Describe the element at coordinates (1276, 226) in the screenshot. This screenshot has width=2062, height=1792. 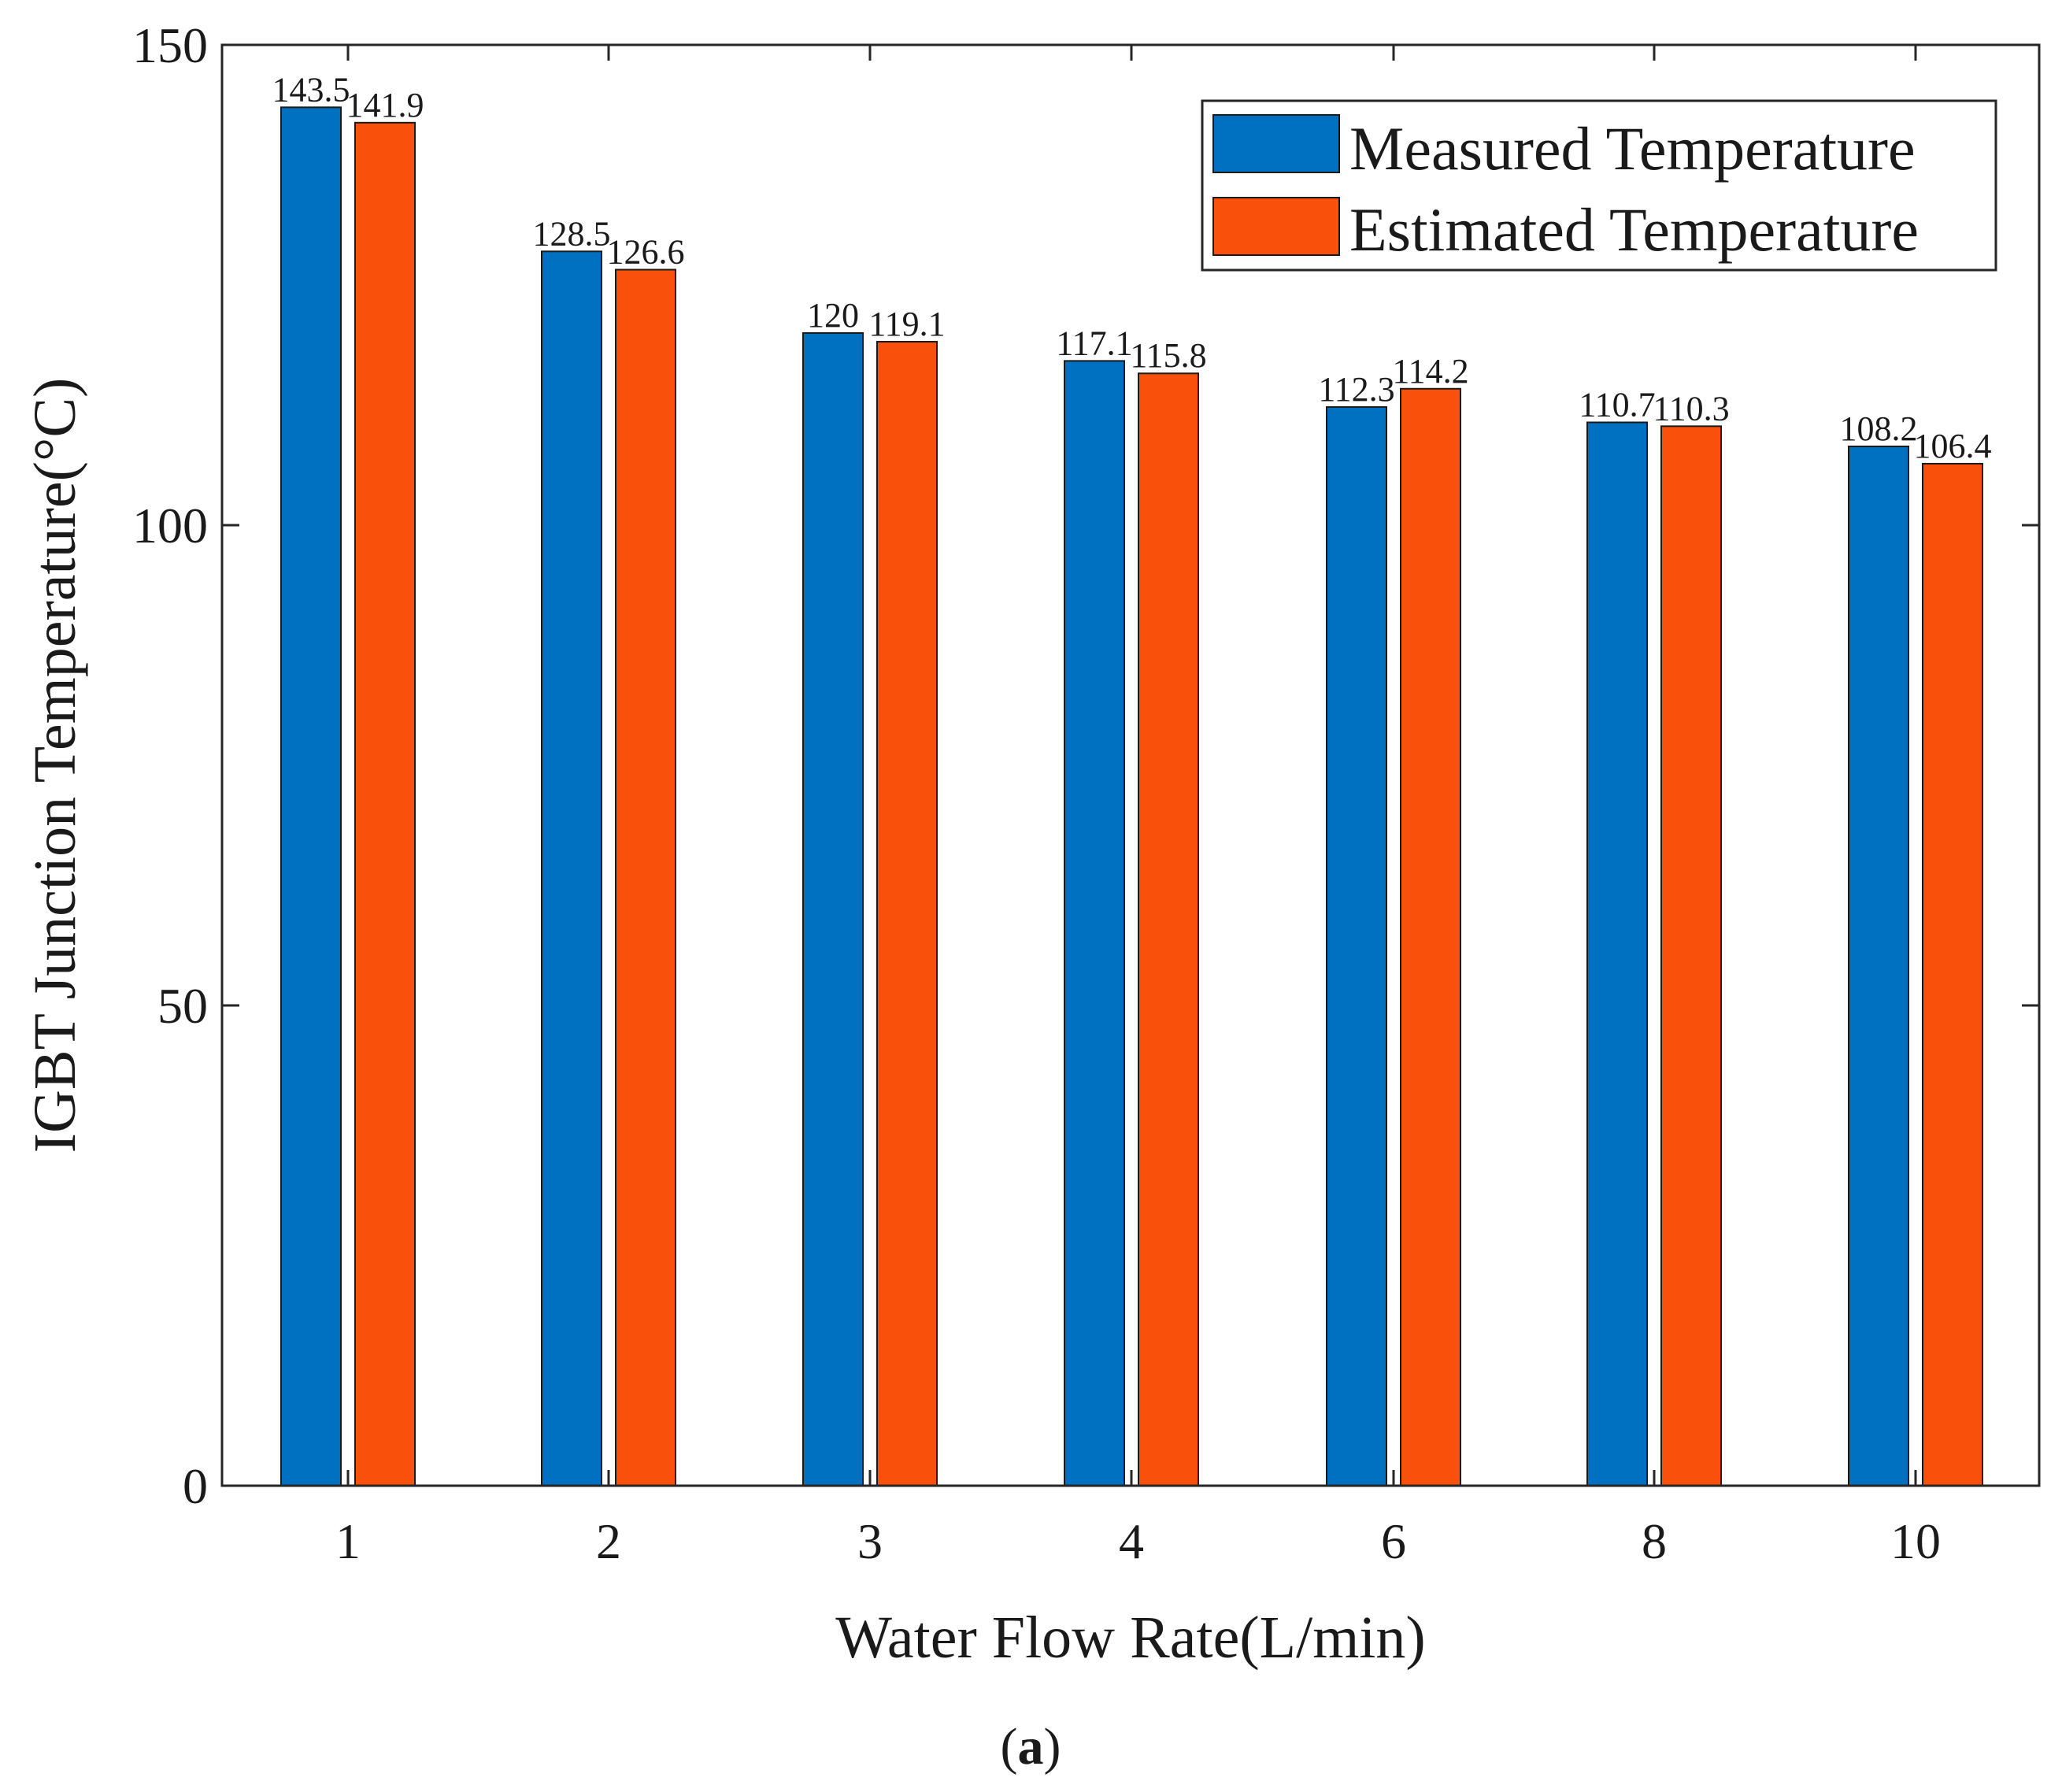
I see `legend-swatch-estimated` at that location.